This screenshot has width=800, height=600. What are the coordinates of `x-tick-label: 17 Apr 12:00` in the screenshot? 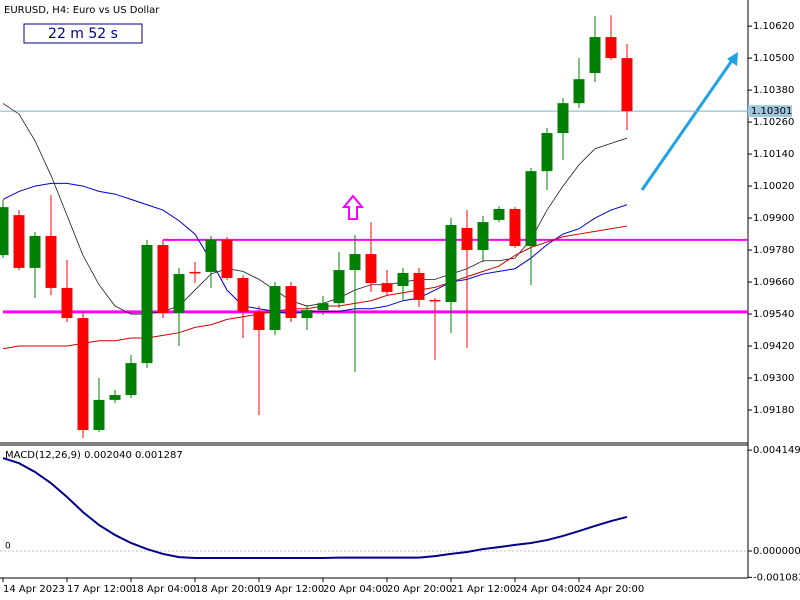 It's located at (99, 589).